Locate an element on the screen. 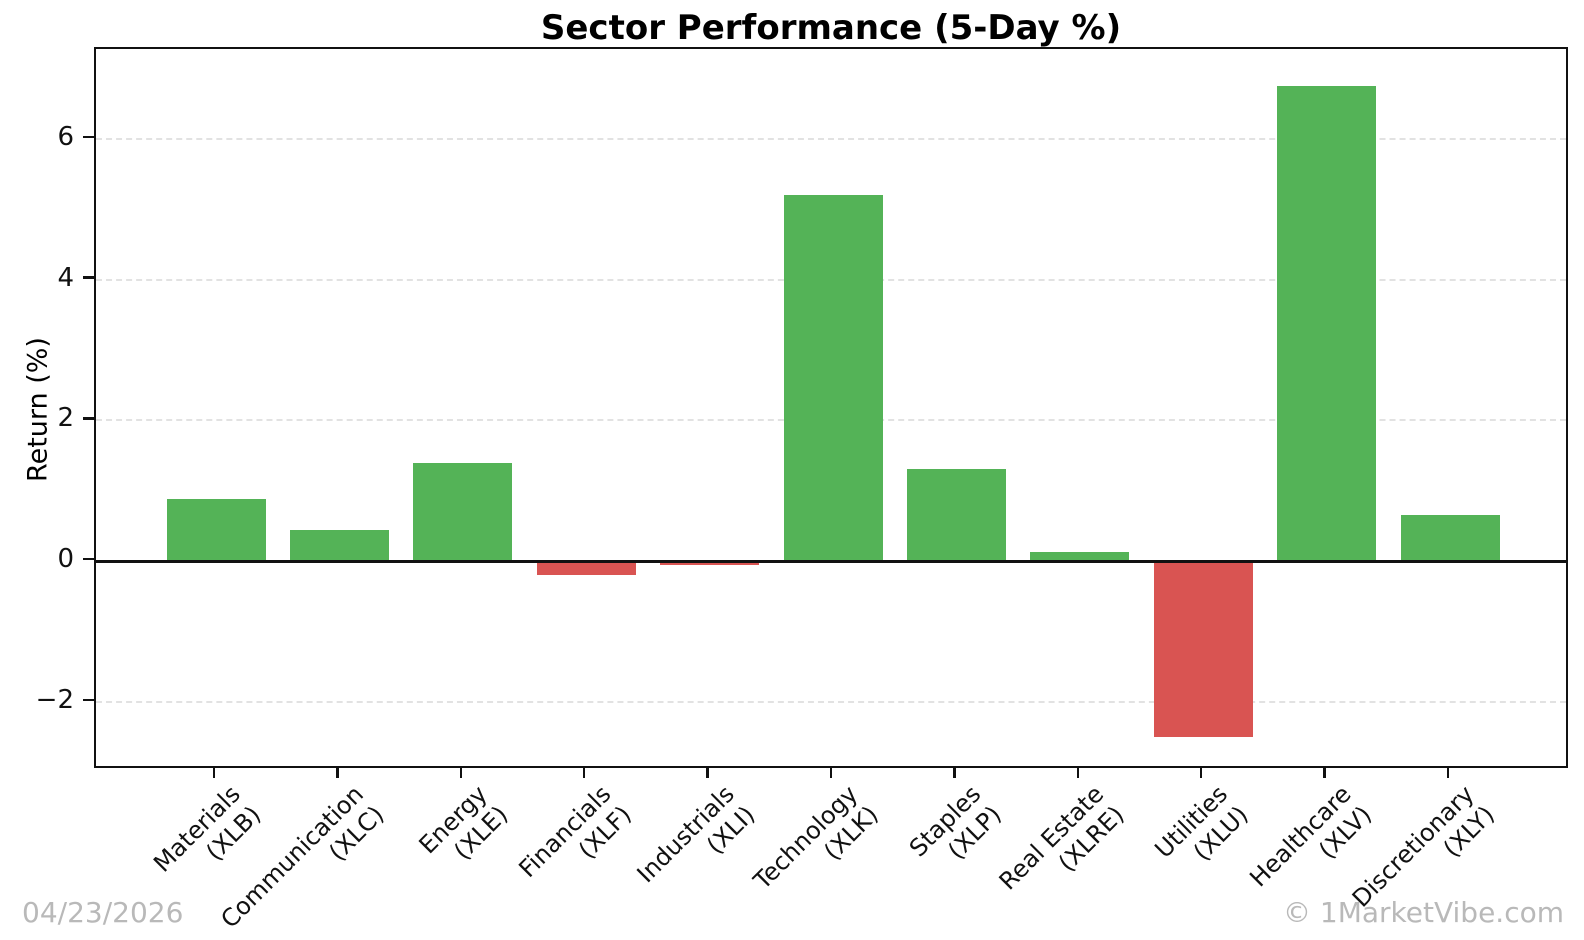 Image resolution: width=1584 pixels, height=940 pixels. bar-xlb is located at coordinates (216, 530).